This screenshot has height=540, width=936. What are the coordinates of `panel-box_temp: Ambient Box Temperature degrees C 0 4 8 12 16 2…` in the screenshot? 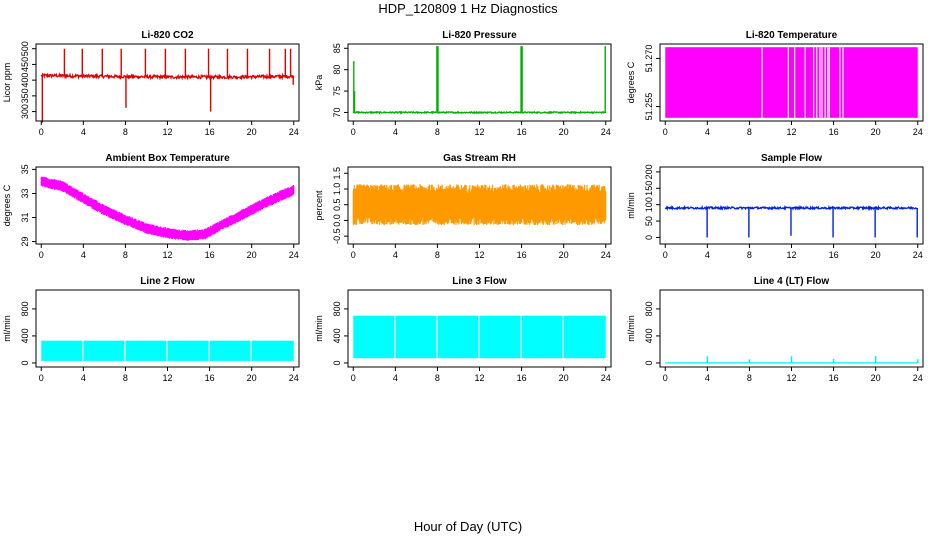 It's located at (151, 206).